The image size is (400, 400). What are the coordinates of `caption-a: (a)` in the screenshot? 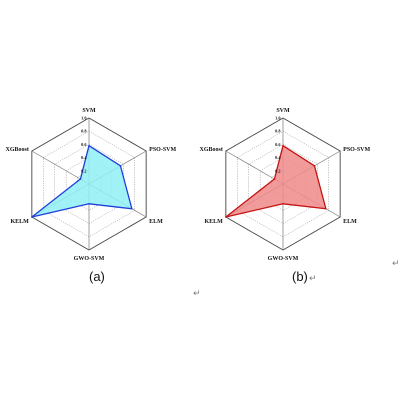 It's located at (97, 276).